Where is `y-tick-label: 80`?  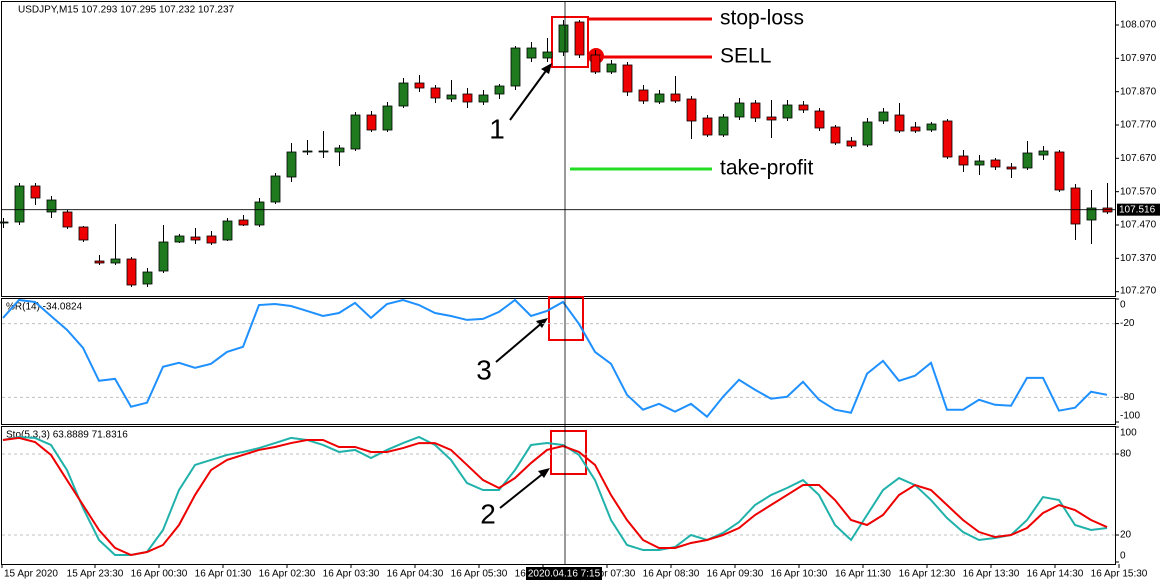
y-tick-label: 80 is located at coordinates (1126, 454).